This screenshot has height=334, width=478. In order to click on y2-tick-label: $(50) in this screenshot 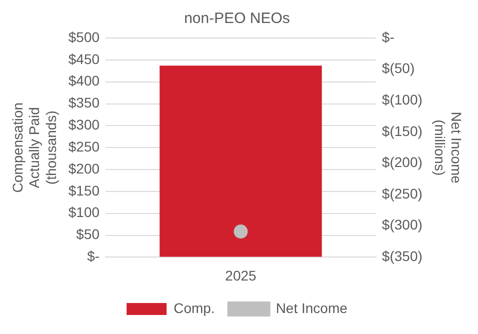, I will do `click(398, 68)`.